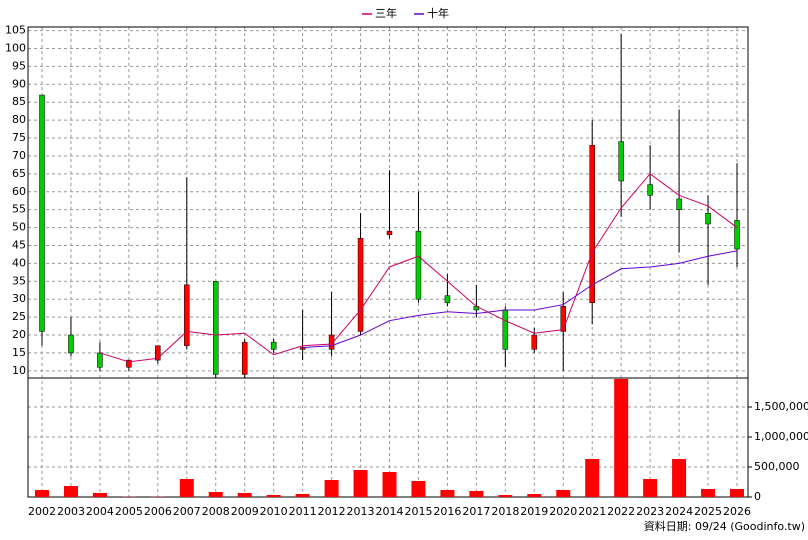 Image resolution: width=808 pixels, height=540 pixels. Describe the element at coordinates (332, 511) in the screenshot. I see `x-tick-label: 2012` at that location.